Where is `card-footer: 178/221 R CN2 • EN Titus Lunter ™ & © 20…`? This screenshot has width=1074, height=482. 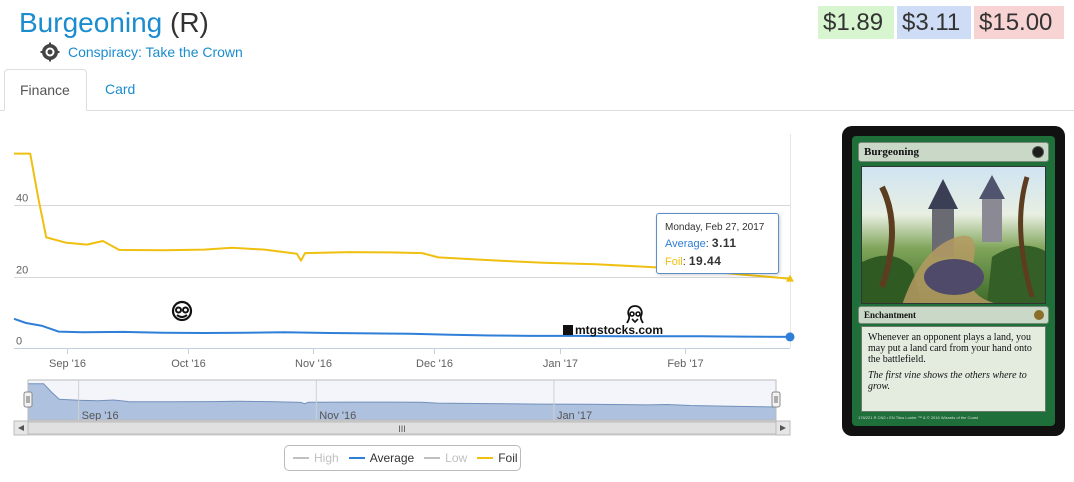
card-footer: 178/221 R CN2 • EN Titus Lunter ™ & © 20… is located at coordinates (918, 417).